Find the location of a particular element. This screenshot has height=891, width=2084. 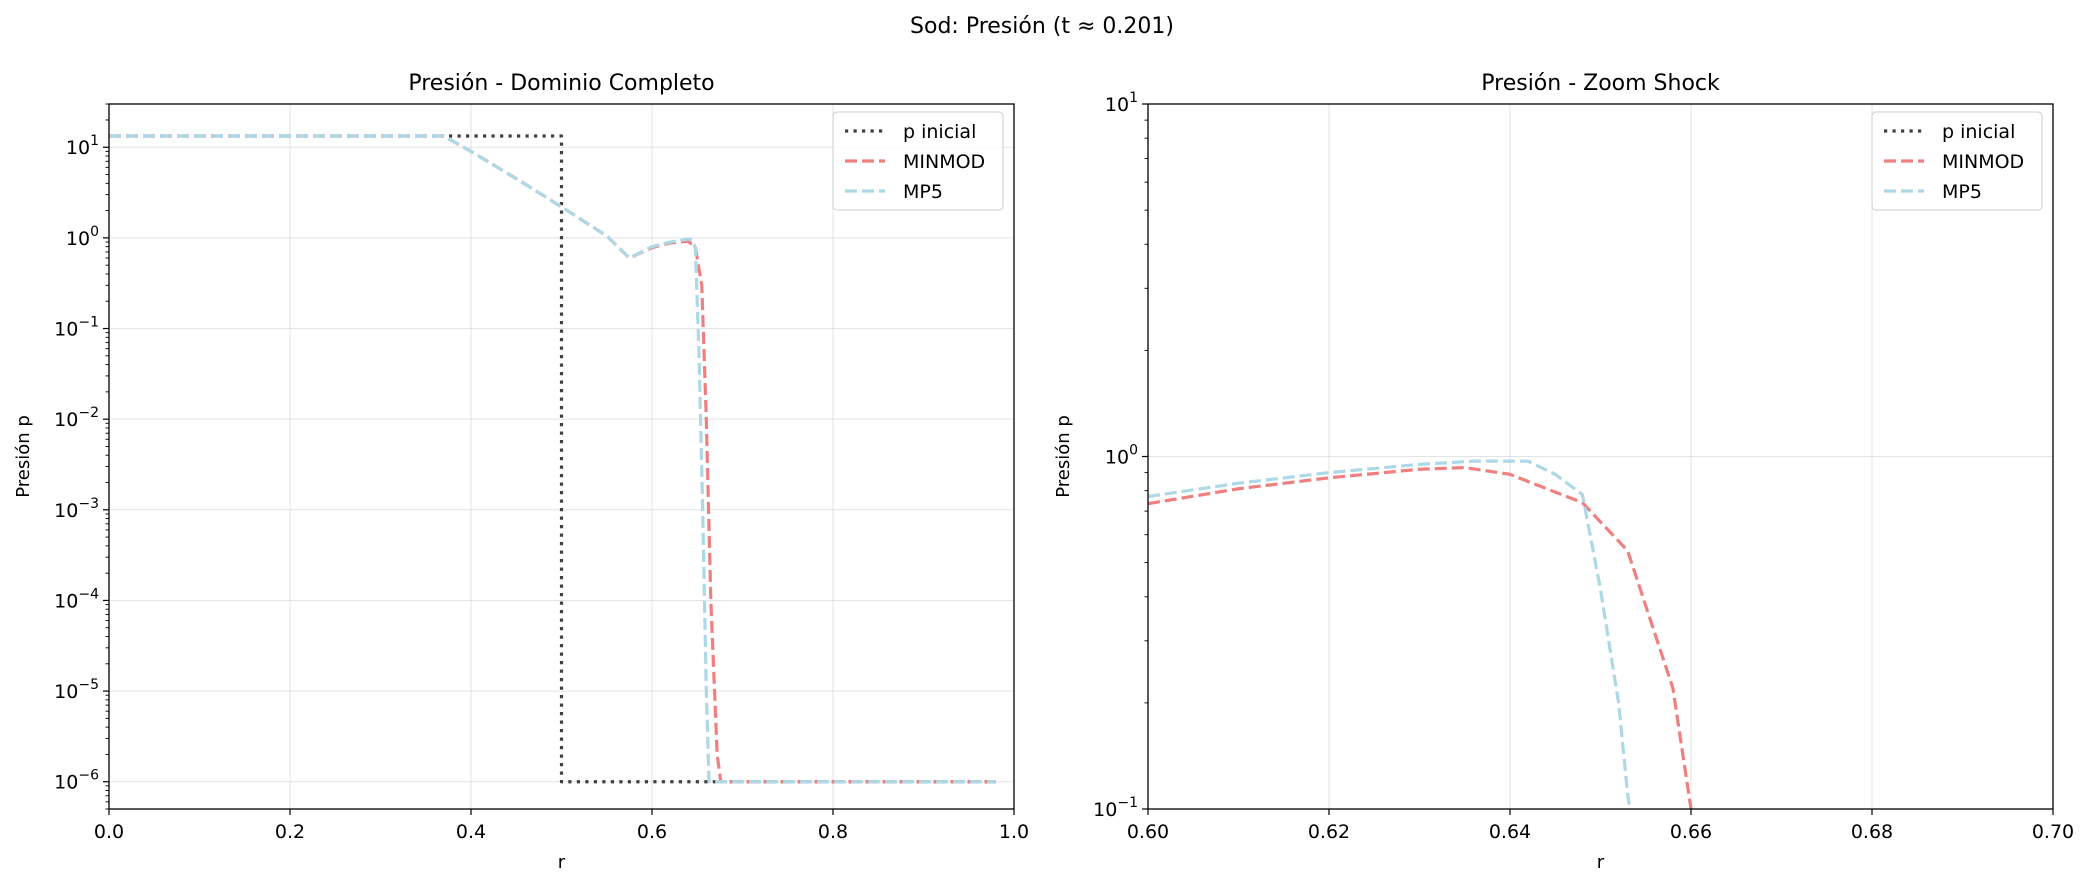

figure-suptitle: Sod: Presión (t ≈ 0.201) is located at coordinates (1042, 26).